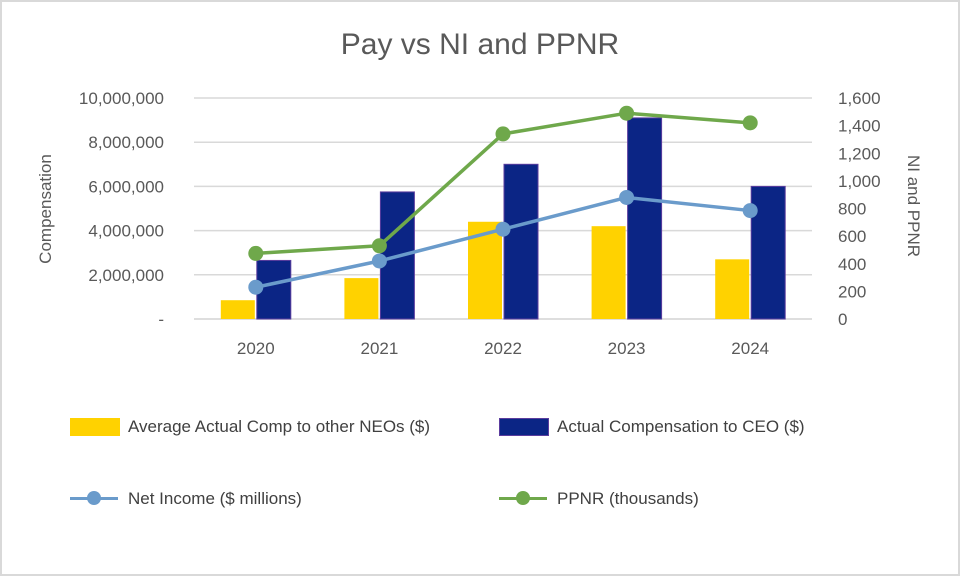 This screenshot has width=960, height=576. I want to click on x-axis-ticks: 2020 2021 2022 2023 2024, so click(503, 348).